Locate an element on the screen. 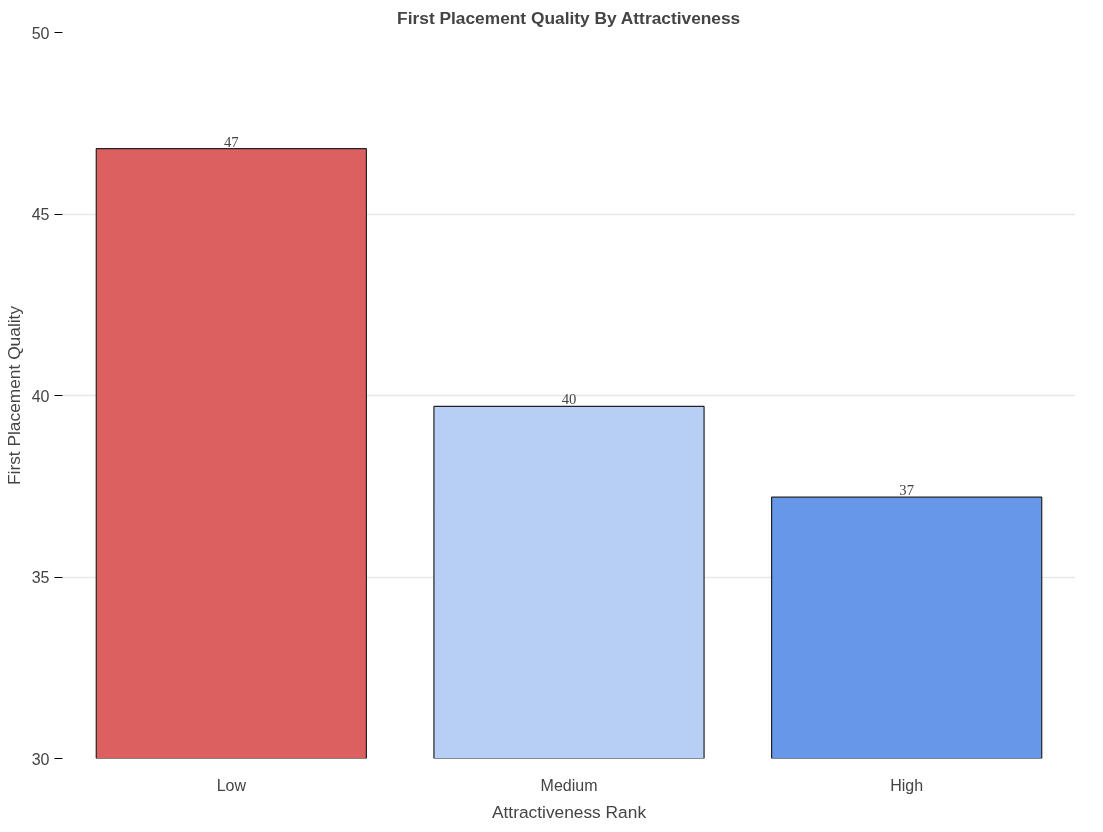 This screenshot has height=832, width=1103. y-tick-label: 50 is located at coordinates (40, 33).